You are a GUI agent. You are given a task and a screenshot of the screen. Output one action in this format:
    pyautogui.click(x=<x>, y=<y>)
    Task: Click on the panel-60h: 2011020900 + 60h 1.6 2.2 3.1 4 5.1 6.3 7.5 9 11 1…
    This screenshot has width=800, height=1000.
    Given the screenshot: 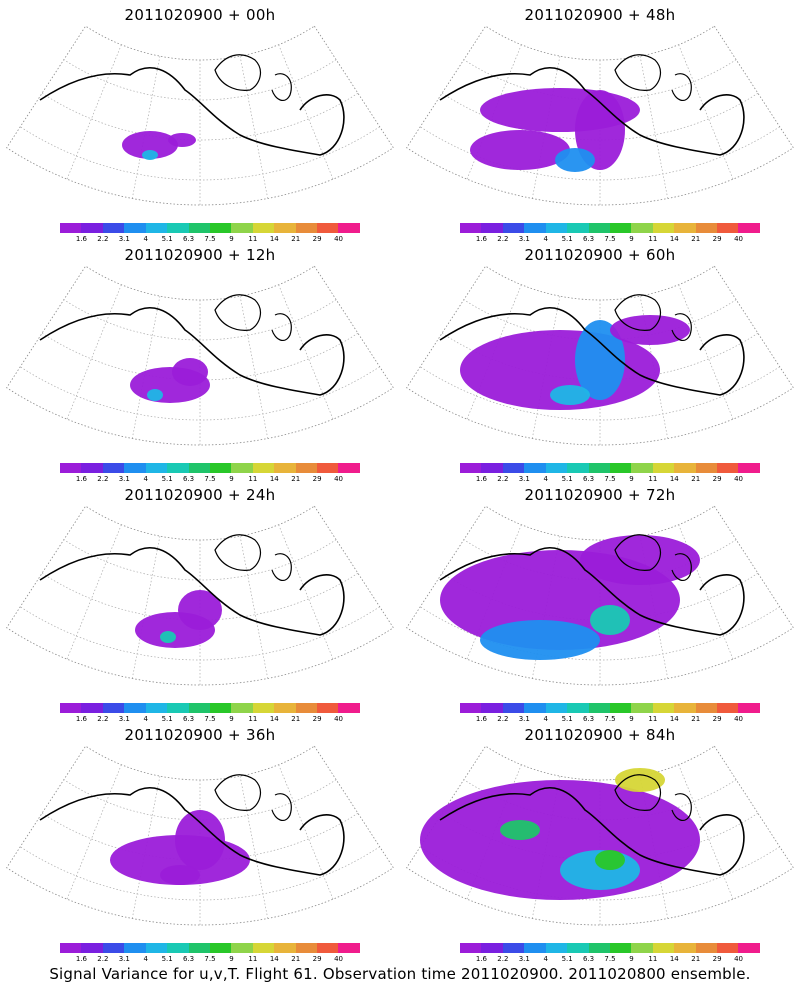 What is the action you would take?
    pyautogui.click(x=600, y=361)
    